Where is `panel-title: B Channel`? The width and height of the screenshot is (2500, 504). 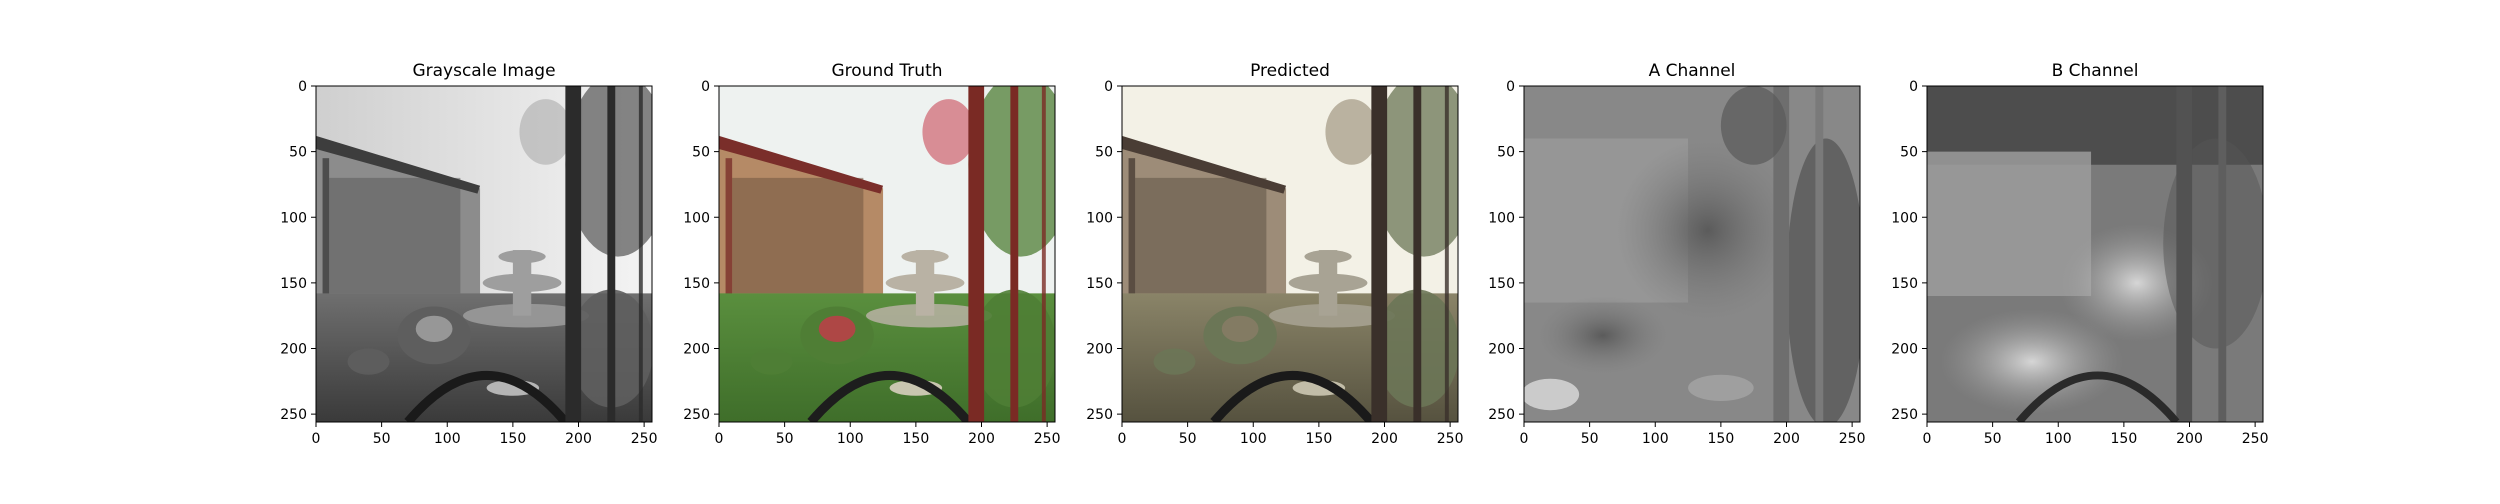
panel-title: B Channel is located at coordinates (2095, 71).